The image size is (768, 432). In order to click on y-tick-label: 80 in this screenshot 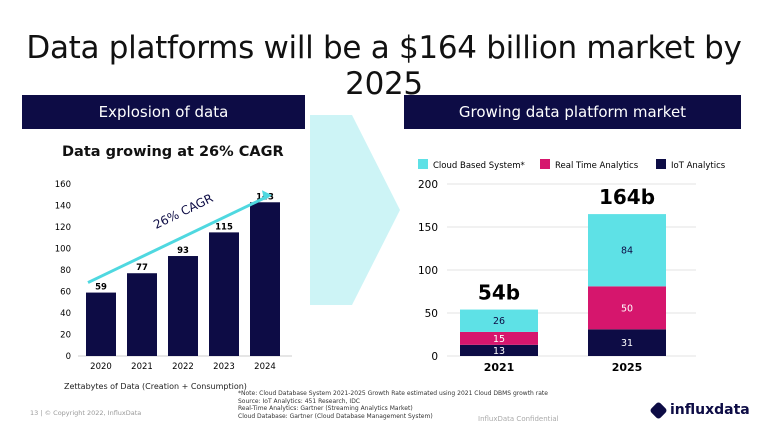, I will do `click(65, 271)`.